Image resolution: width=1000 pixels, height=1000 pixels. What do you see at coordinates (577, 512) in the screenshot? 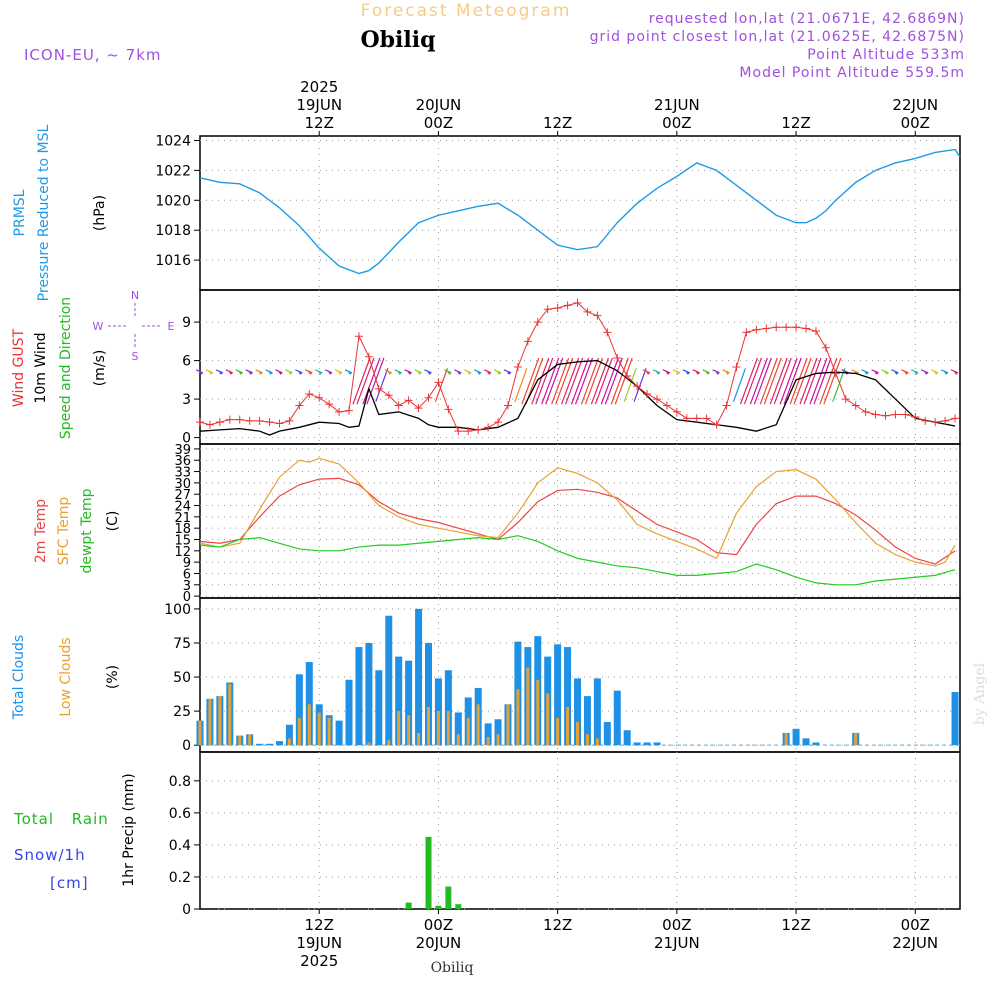
I see `sfc-temp-line` at bounding box center [577, 512].